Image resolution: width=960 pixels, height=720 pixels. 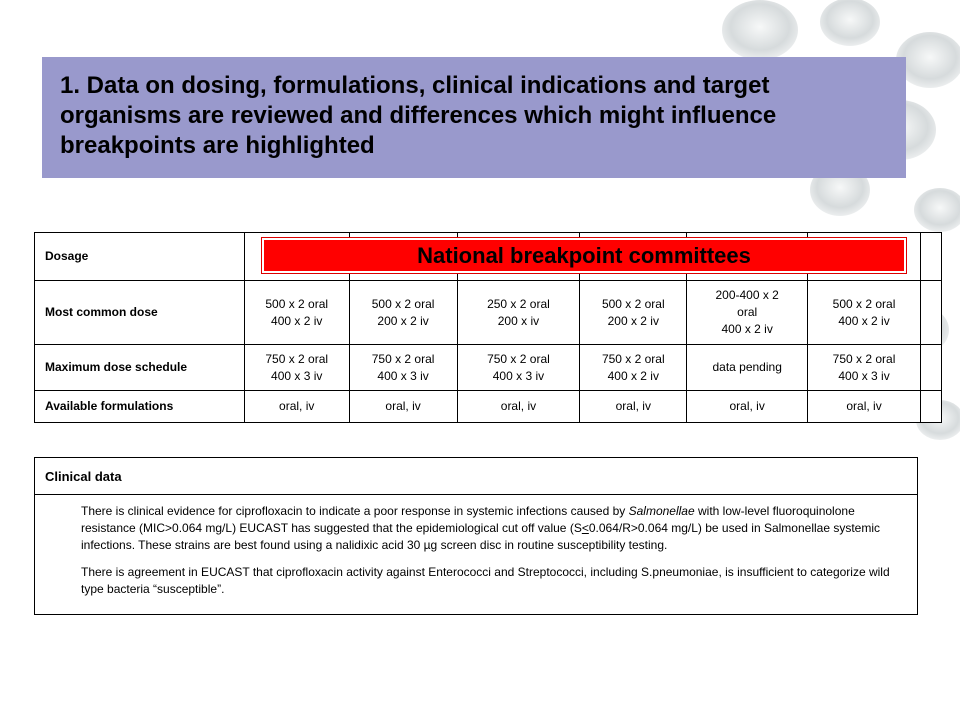 I want to click on table-cell: 750 x 2 oral 400 x 2 iv, so click(x=633, y=367).